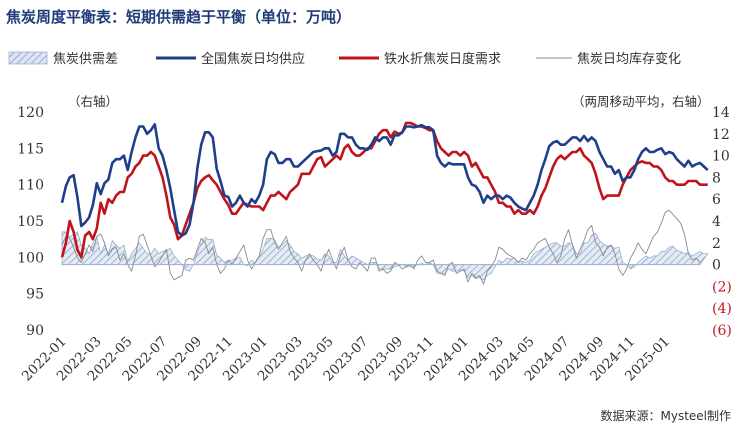 Image resolution: width=741 pixels, height=430 pixels. What do you see at coordinates (722, 287) in the screenshot?
I see `right-tick-label: (2)` at bounding box center [722, 287].